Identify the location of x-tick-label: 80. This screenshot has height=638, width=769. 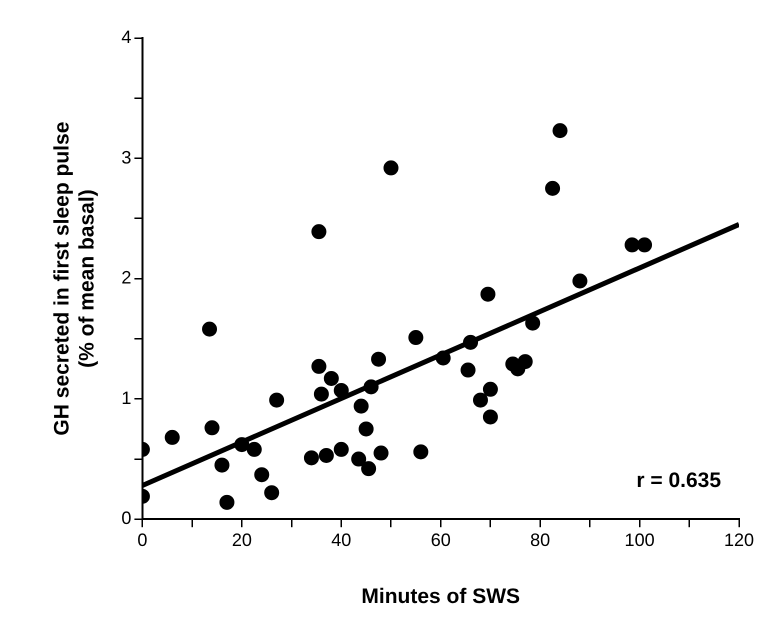
(540, 540).